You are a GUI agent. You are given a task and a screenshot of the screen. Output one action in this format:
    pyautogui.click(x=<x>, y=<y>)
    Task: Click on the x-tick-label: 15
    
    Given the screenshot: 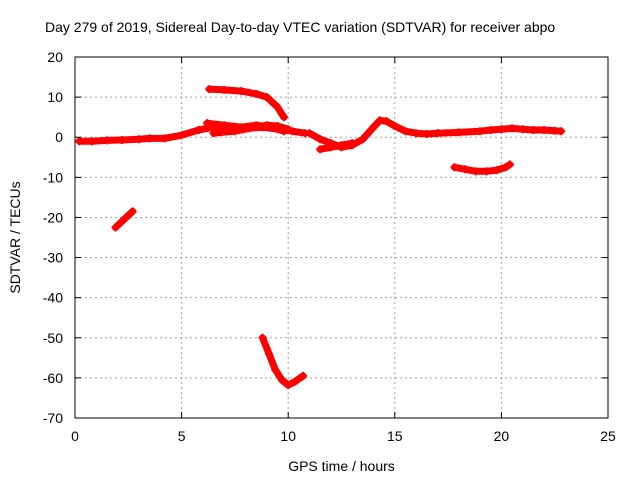 What is the action you would take?
    pyautogui.click(x=395, y=436)
    